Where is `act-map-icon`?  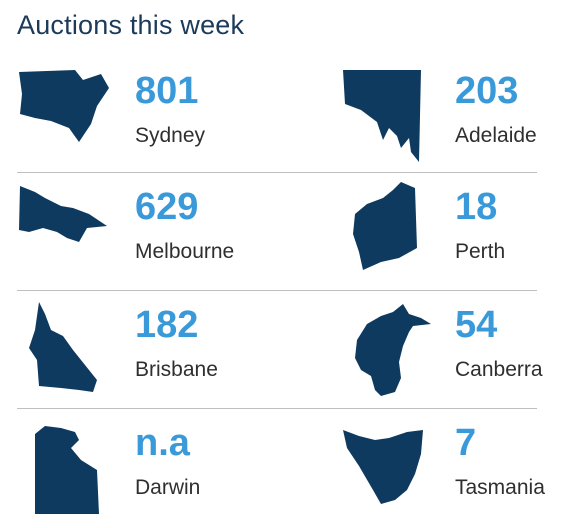 act-map-icon is located at coordinates (393, 350).